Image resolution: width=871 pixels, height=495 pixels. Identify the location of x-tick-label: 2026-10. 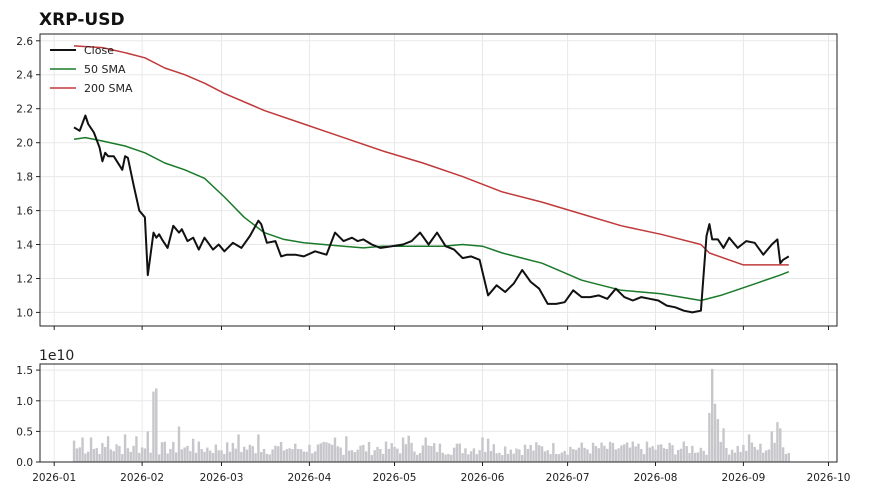
(829, 478).